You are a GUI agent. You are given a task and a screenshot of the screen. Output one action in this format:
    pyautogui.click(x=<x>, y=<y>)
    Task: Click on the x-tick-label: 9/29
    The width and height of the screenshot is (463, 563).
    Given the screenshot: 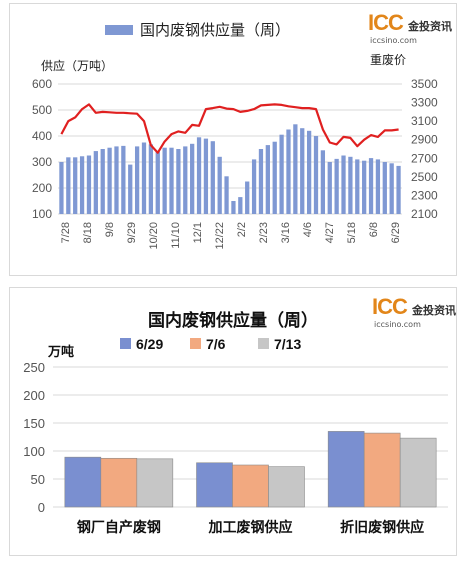 What is the action you would take?
    pyautogui.click(x=132, y=232)
    